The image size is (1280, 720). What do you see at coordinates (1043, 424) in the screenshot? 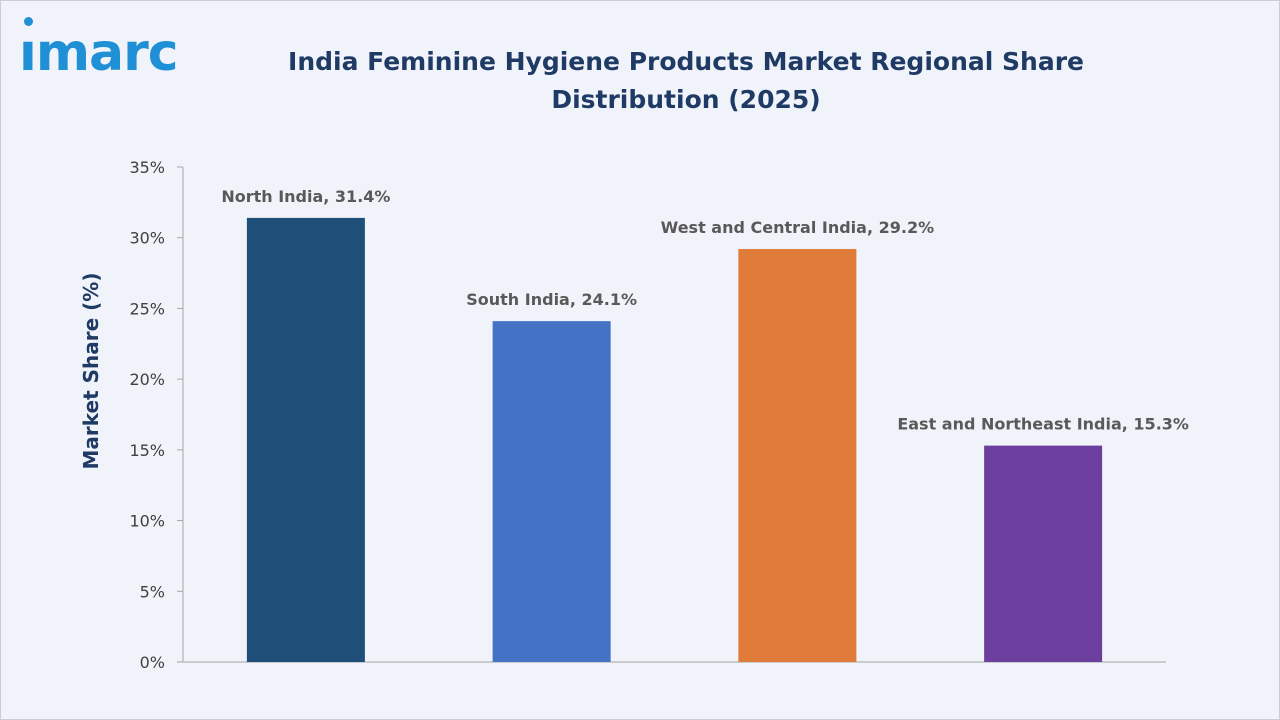
I see `bar-data-label: East and Northeast India, 15.3%` at bounding box center [1043, 424].